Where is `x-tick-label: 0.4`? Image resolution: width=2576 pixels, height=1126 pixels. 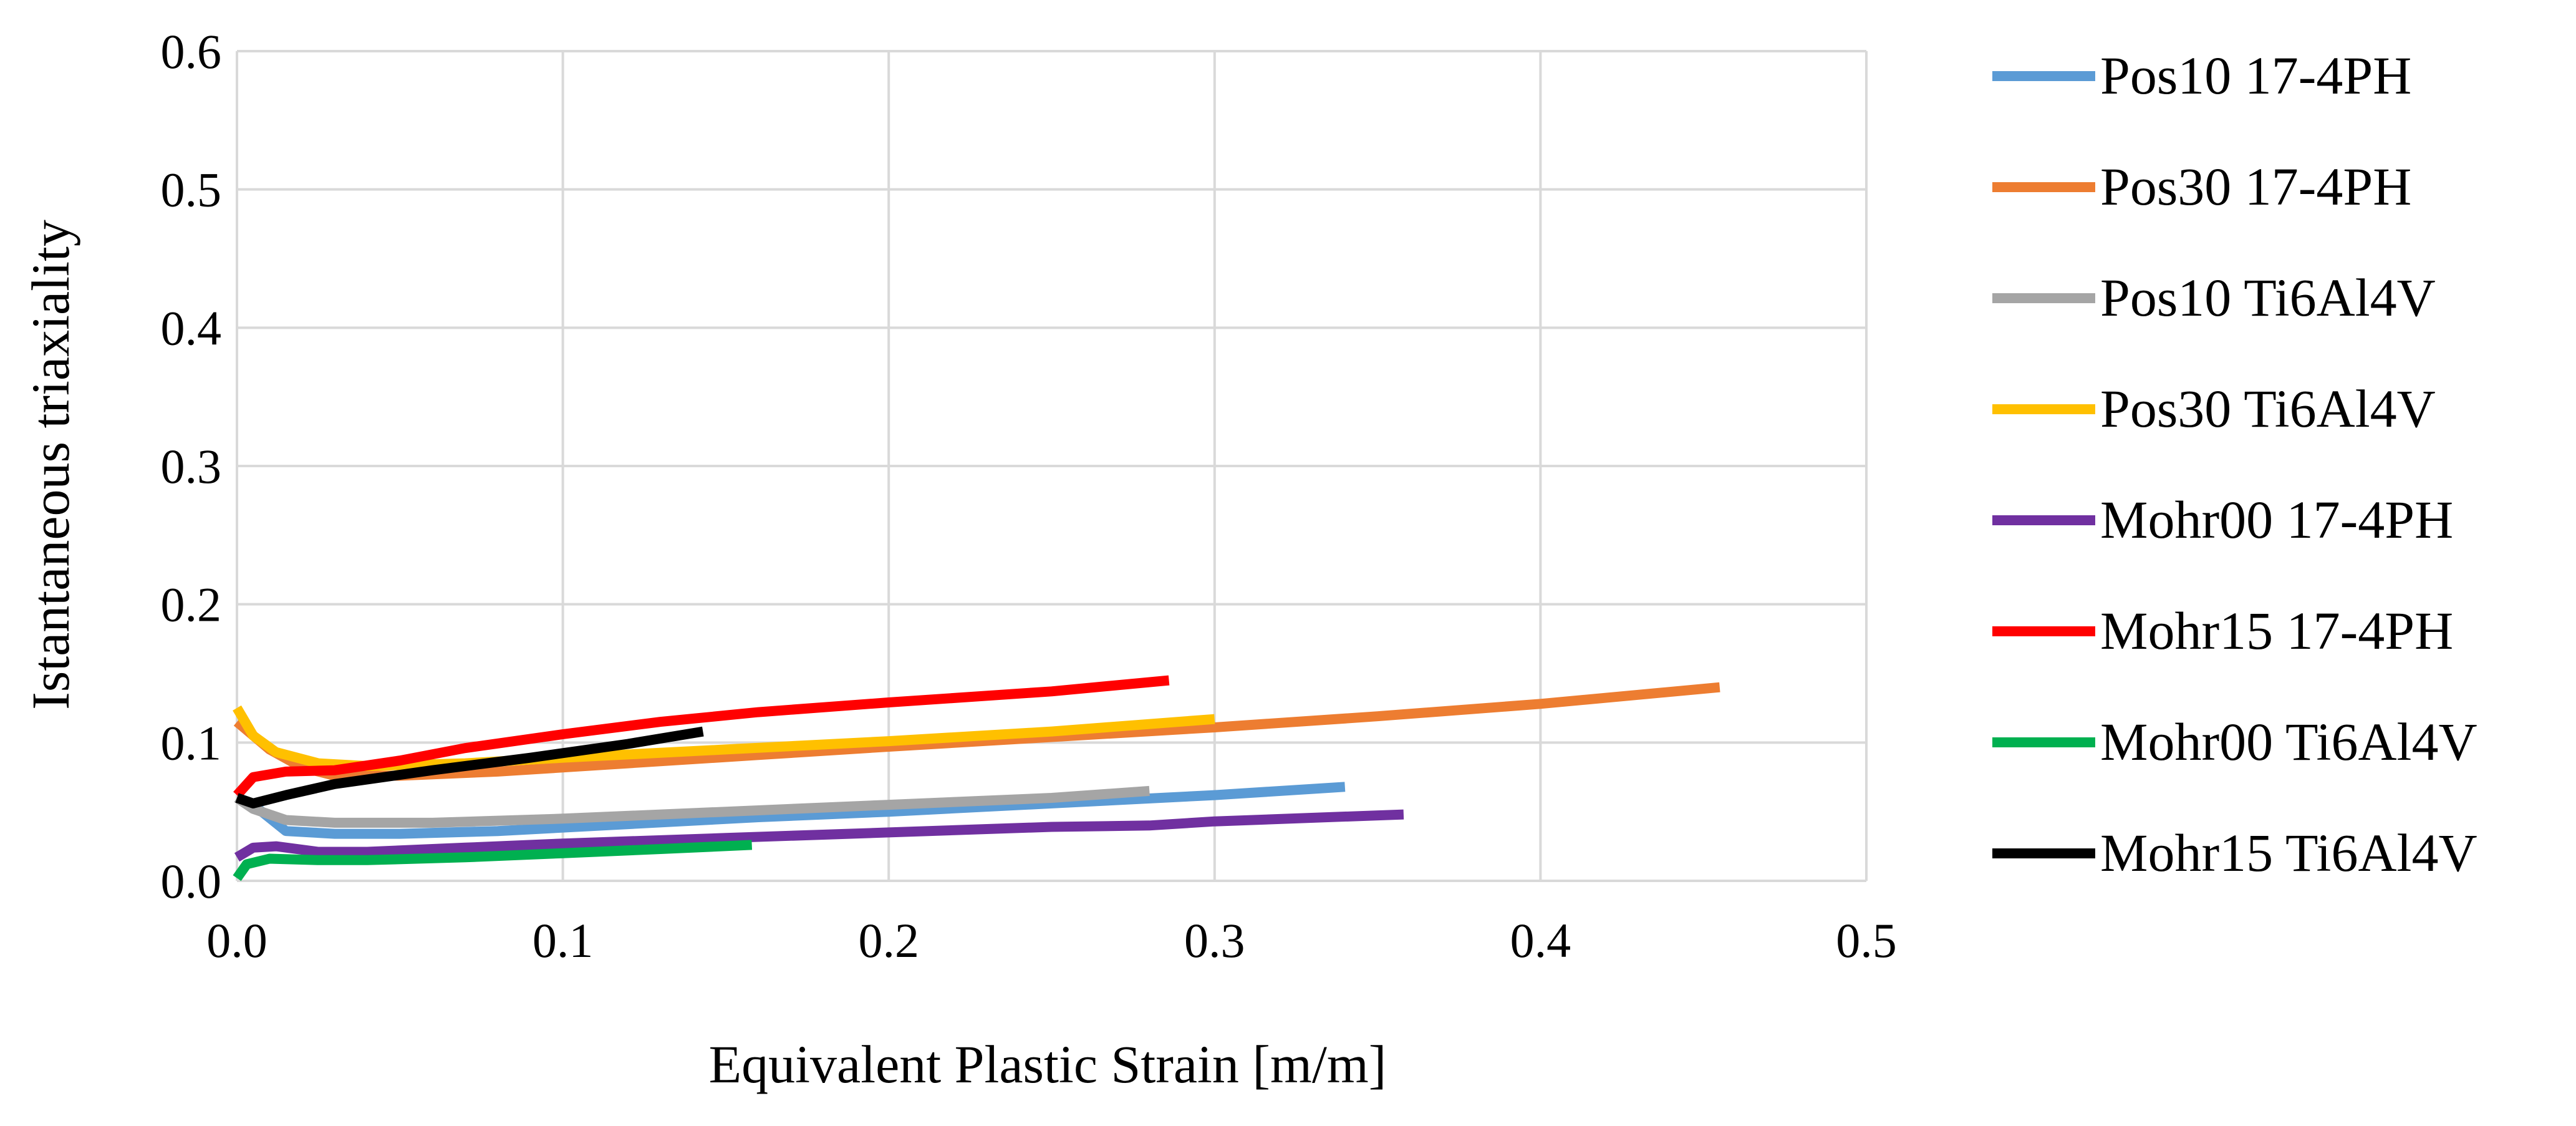 x-tick-label: 0.4 is located at coordinates (1540, 940).